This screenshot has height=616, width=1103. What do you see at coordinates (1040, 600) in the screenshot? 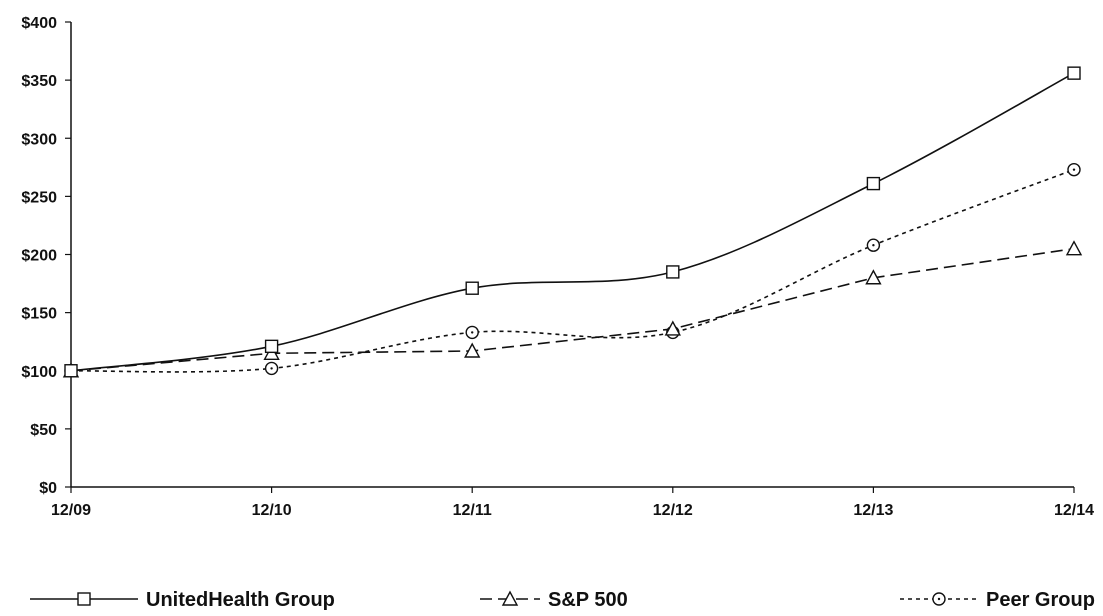
I see `legend-label: Peer Group` at bounding box center [1040, 600].